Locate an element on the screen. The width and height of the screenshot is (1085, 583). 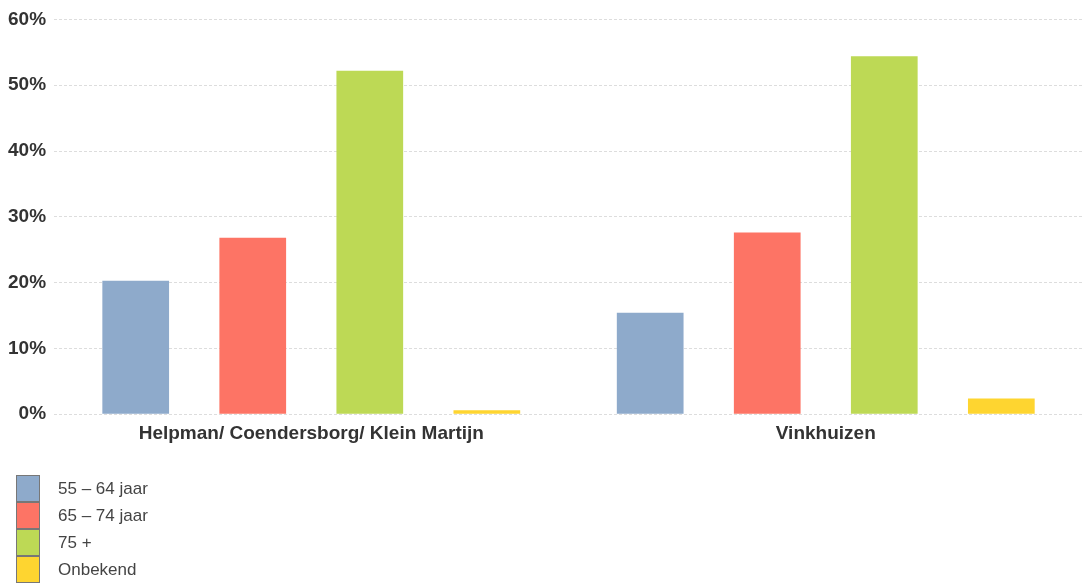
x-tick-label: Vinkhuizen is located at coordinates (825, 432).